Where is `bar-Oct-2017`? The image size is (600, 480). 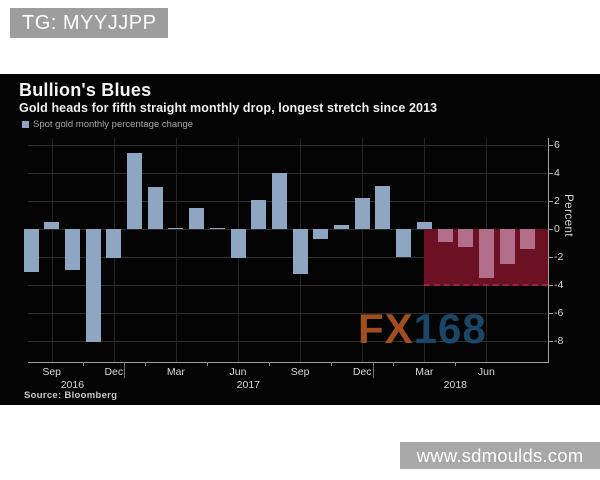 bar-Oct-2017 is located at coordinates (321, 234).